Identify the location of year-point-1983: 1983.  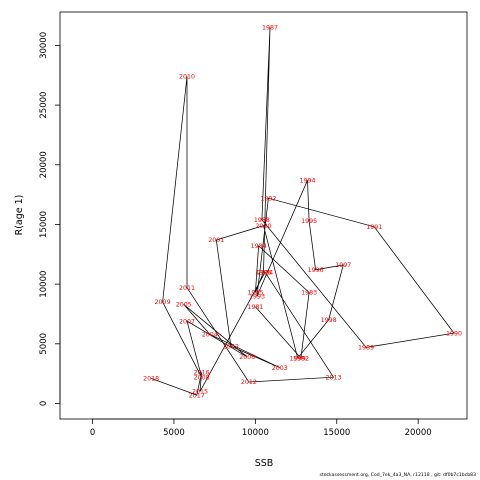
(309, 293).